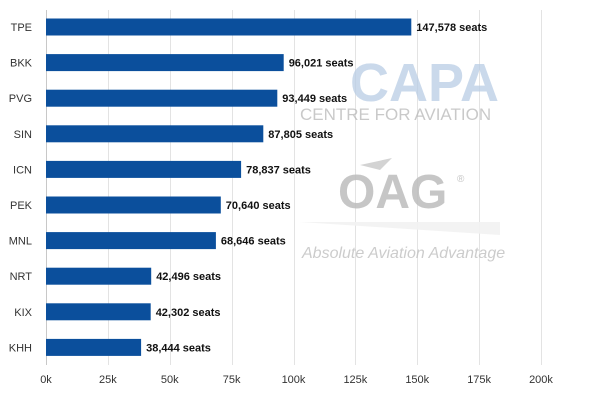 Image resolution: width=600 pixels, height=400 pixels. I want to click on bar-data-label: 96,021 seats, so click(321, 64).